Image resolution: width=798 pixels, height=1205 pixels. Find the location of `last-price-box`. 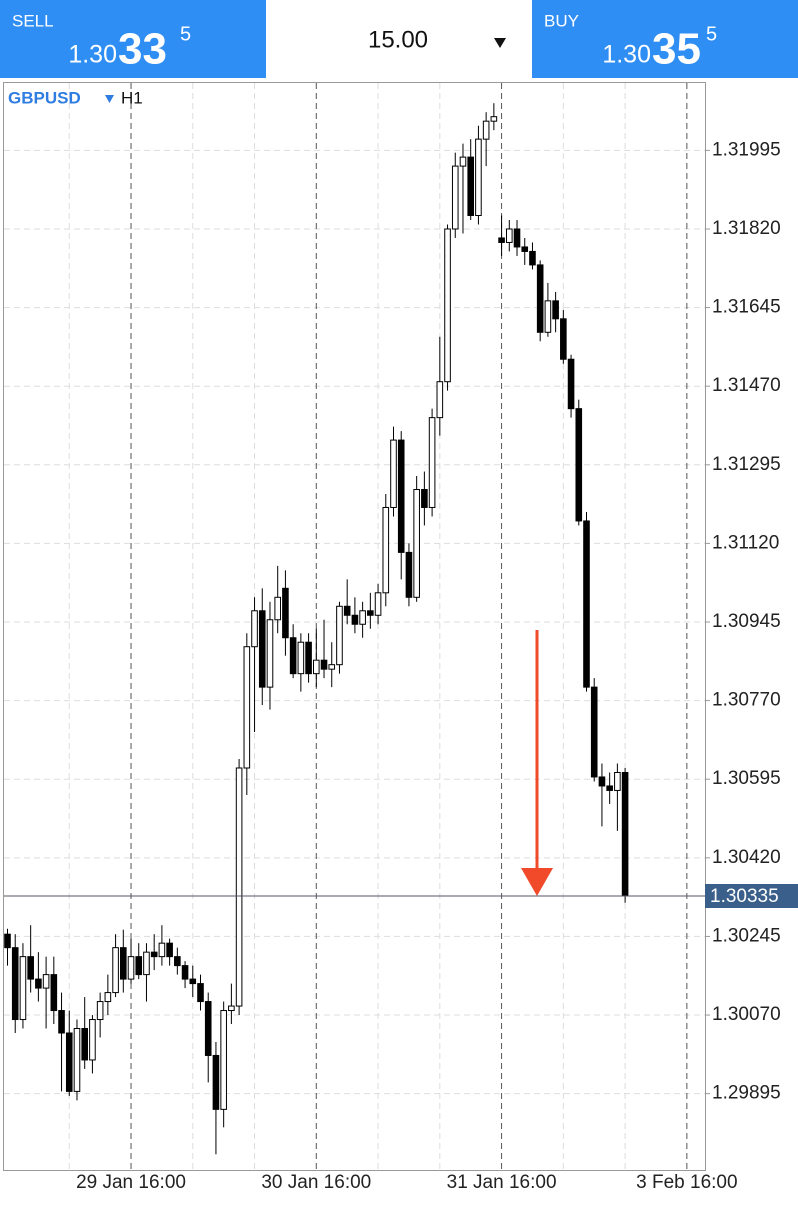

last-price-box is located at coordinates (751, 896).